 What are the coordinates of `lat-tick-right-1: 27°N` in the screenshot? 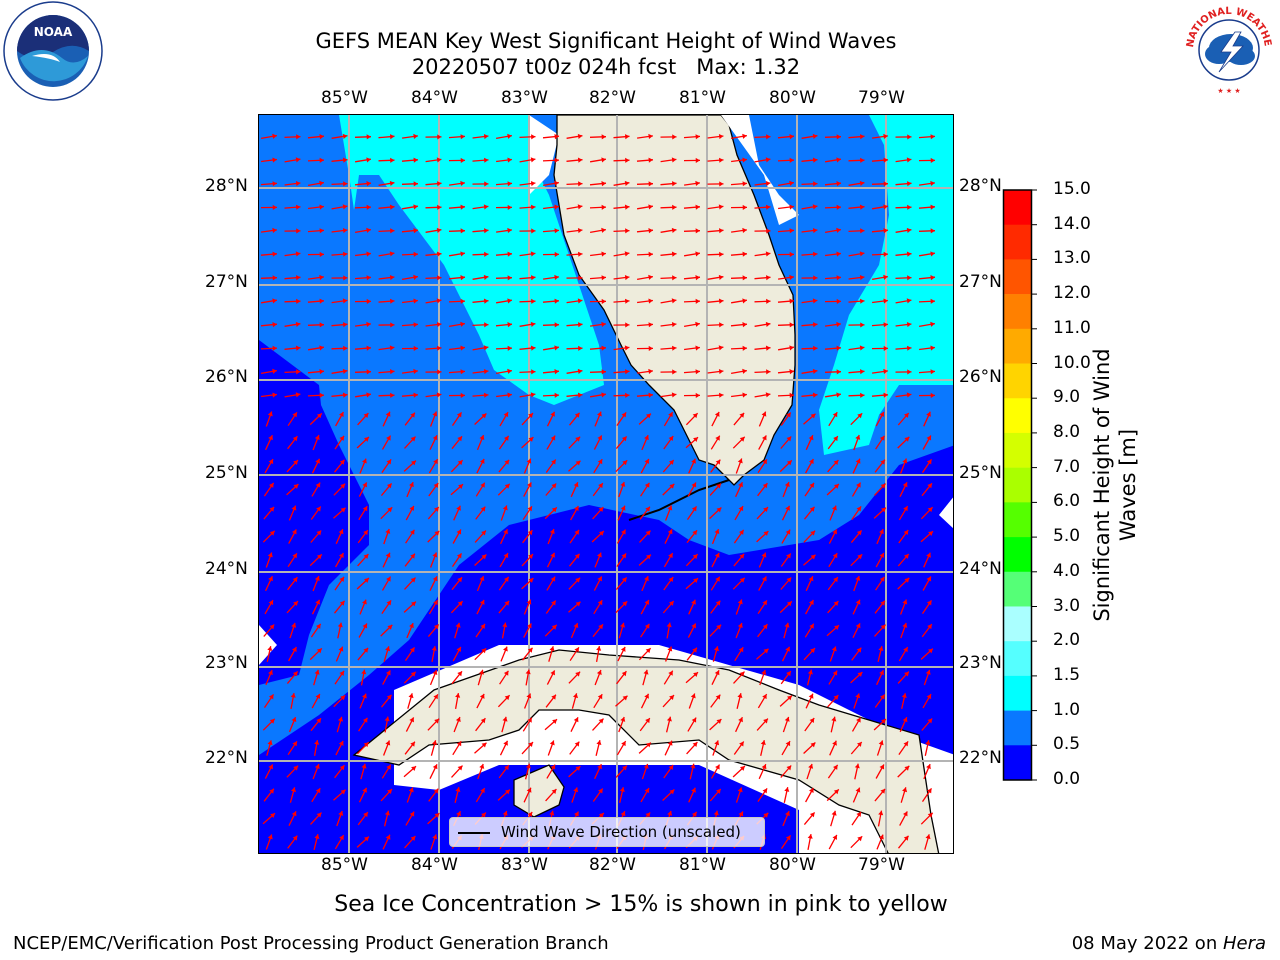 It's located at (980, 282).